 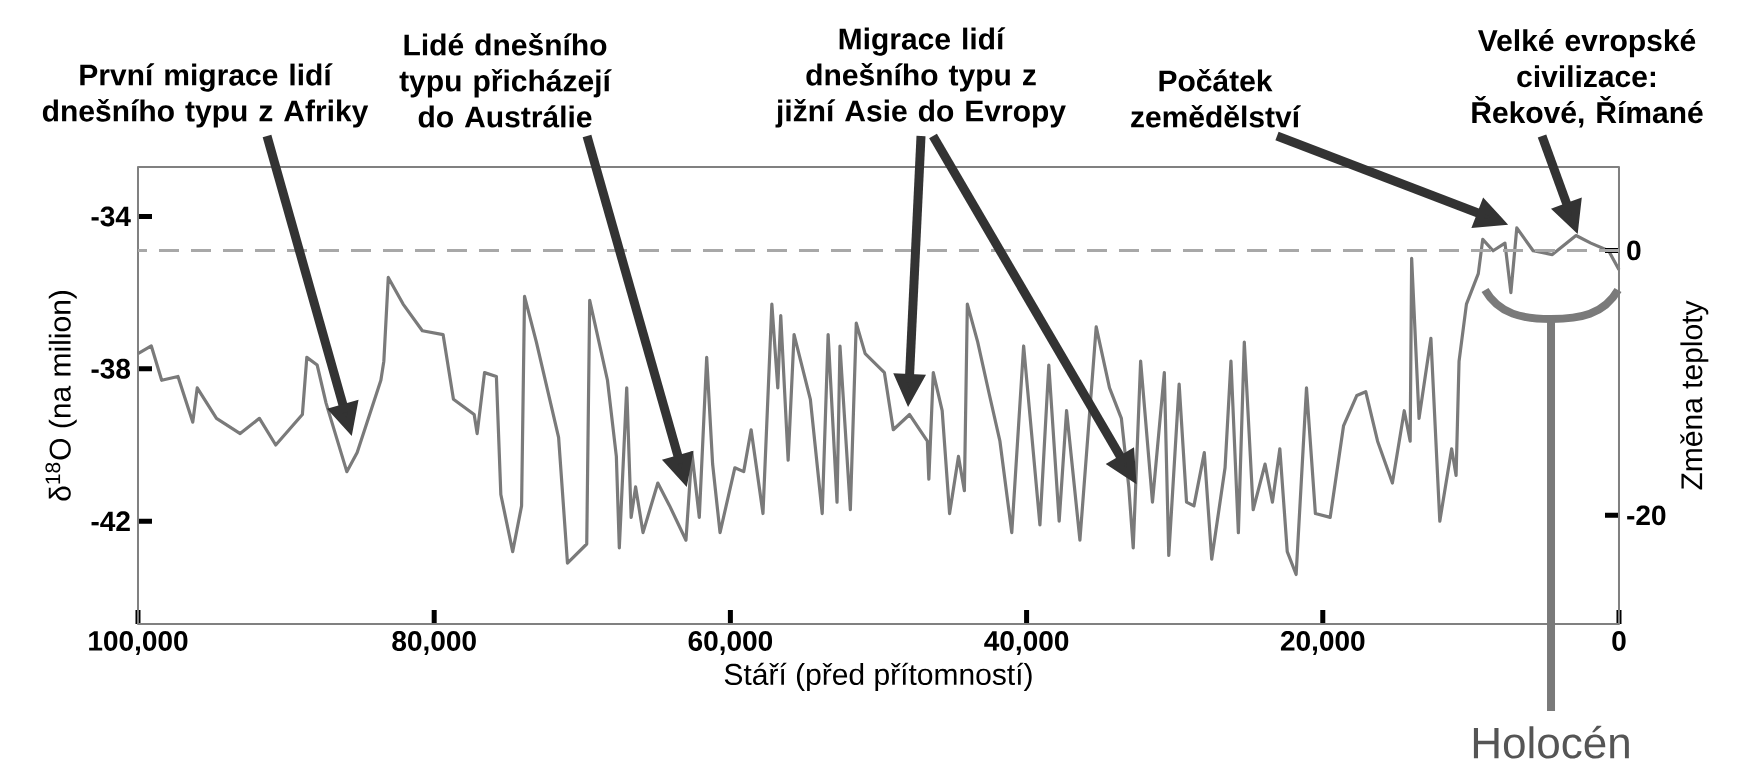 What do you see at coordinates (111, 216) in the screenshot?
I see `y-tick-label: -34` at bounding box center [111, 216].